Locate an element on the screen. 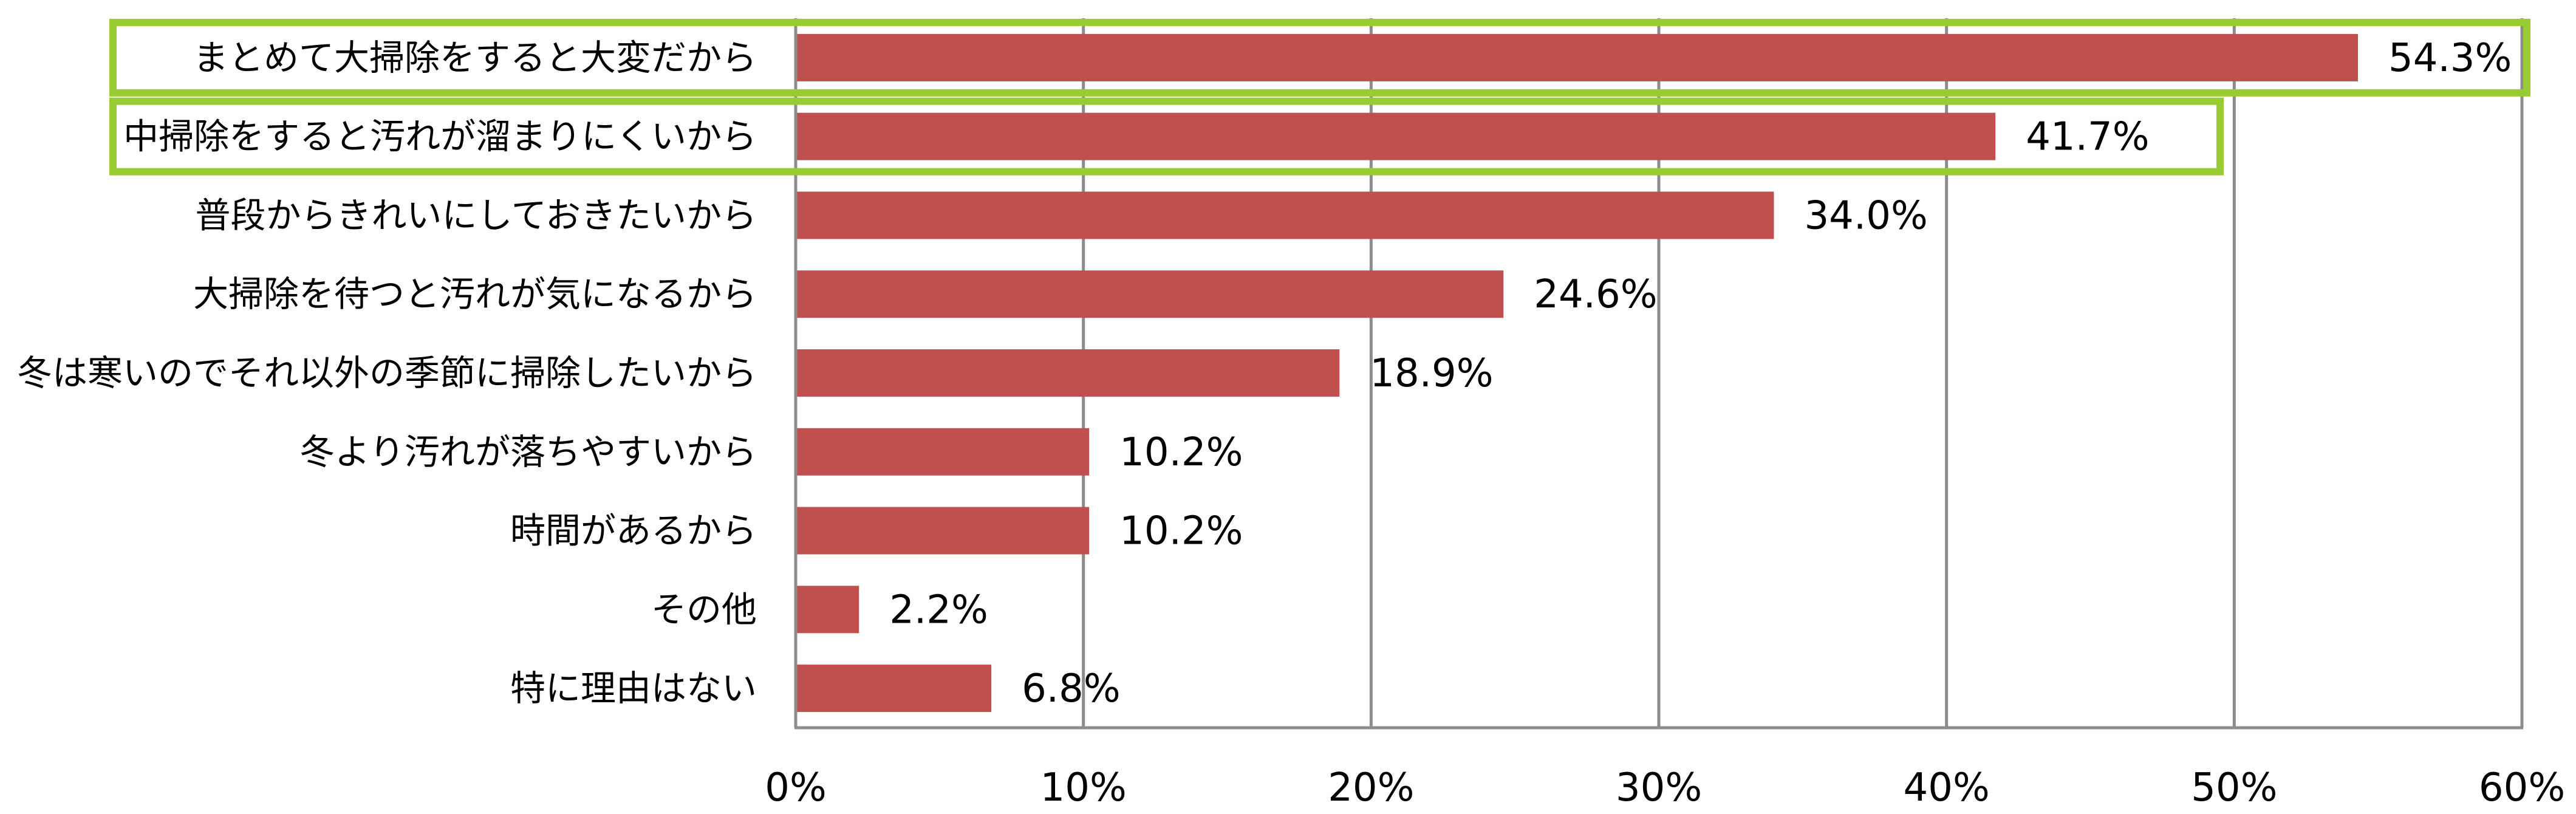 This screenshot has width=2576, height=814. x-tick-label: 0% is located at coordinates (796, 787).